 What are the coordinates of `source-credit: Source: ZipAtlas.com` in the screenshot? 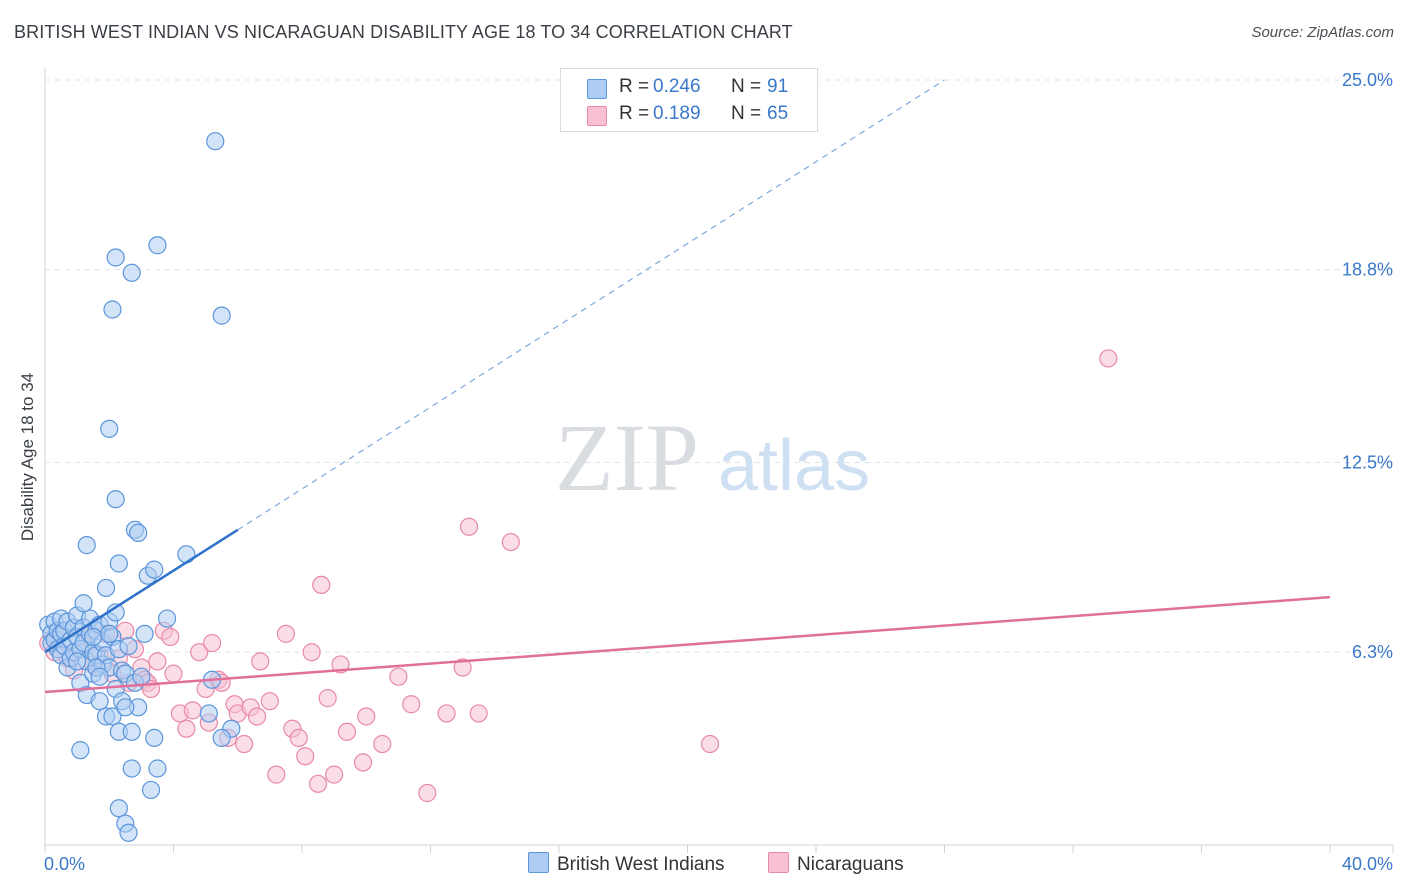 It's located at (1322, 32).